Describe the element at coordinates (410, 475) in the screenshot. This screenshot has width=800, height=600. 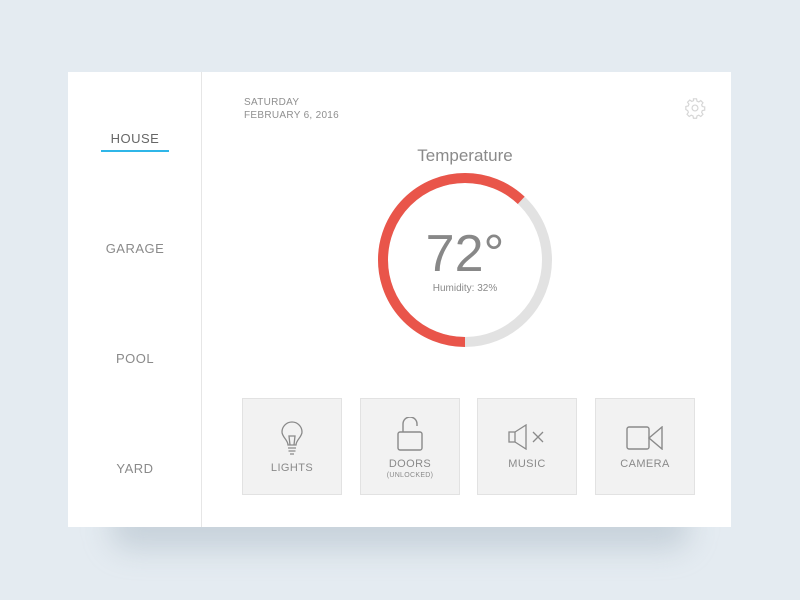
I see `tile-sublabel: (UNLOCKED)` at that location.